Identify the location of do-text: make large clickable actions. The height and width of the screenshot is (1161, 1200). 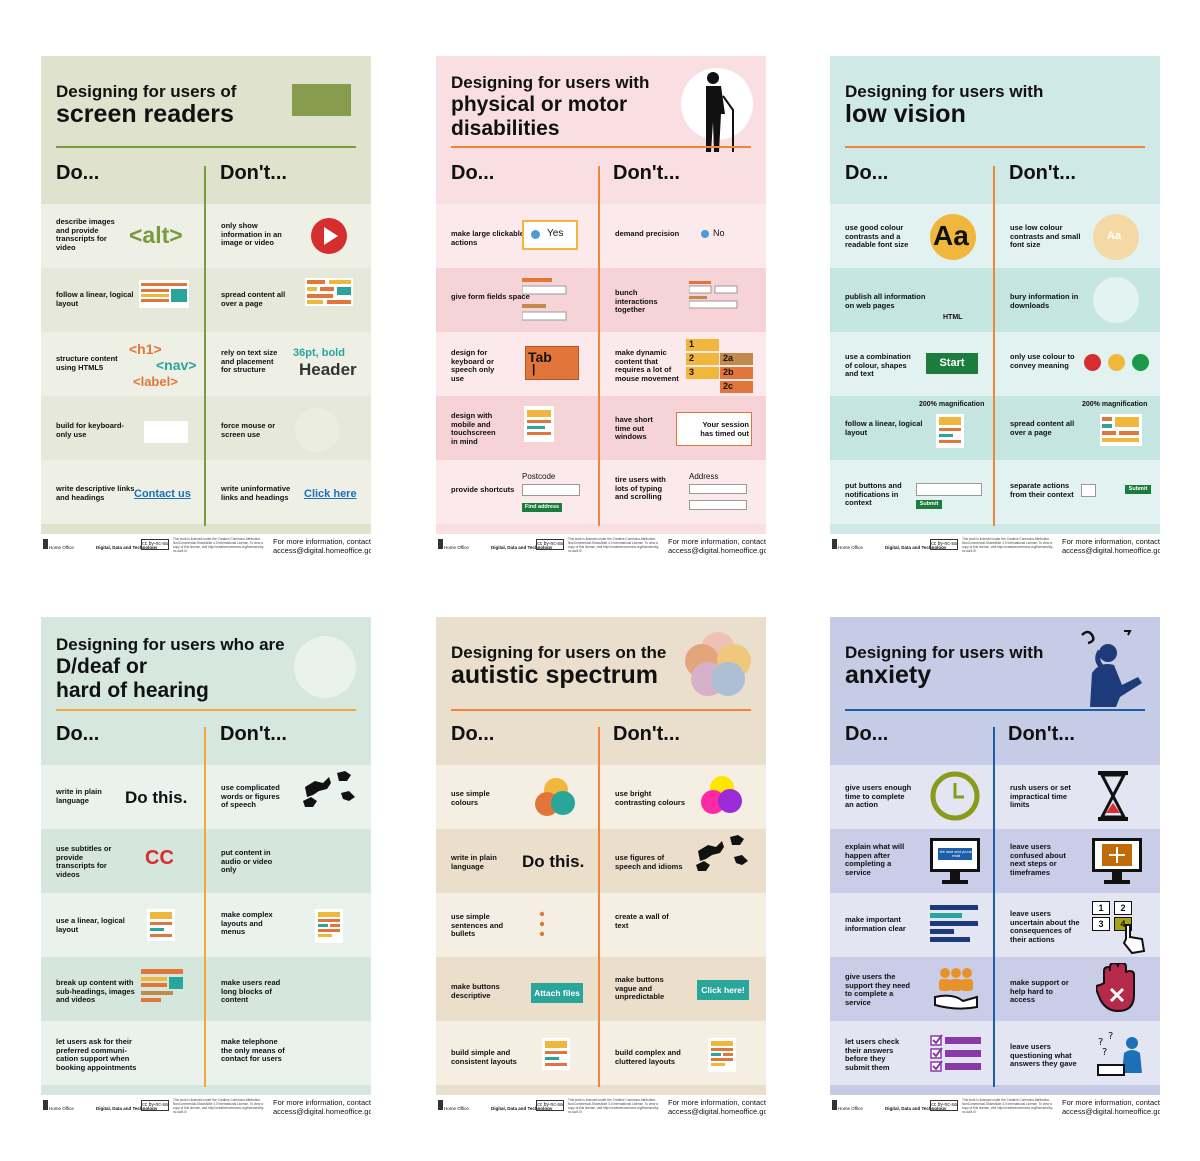
(487, 238).